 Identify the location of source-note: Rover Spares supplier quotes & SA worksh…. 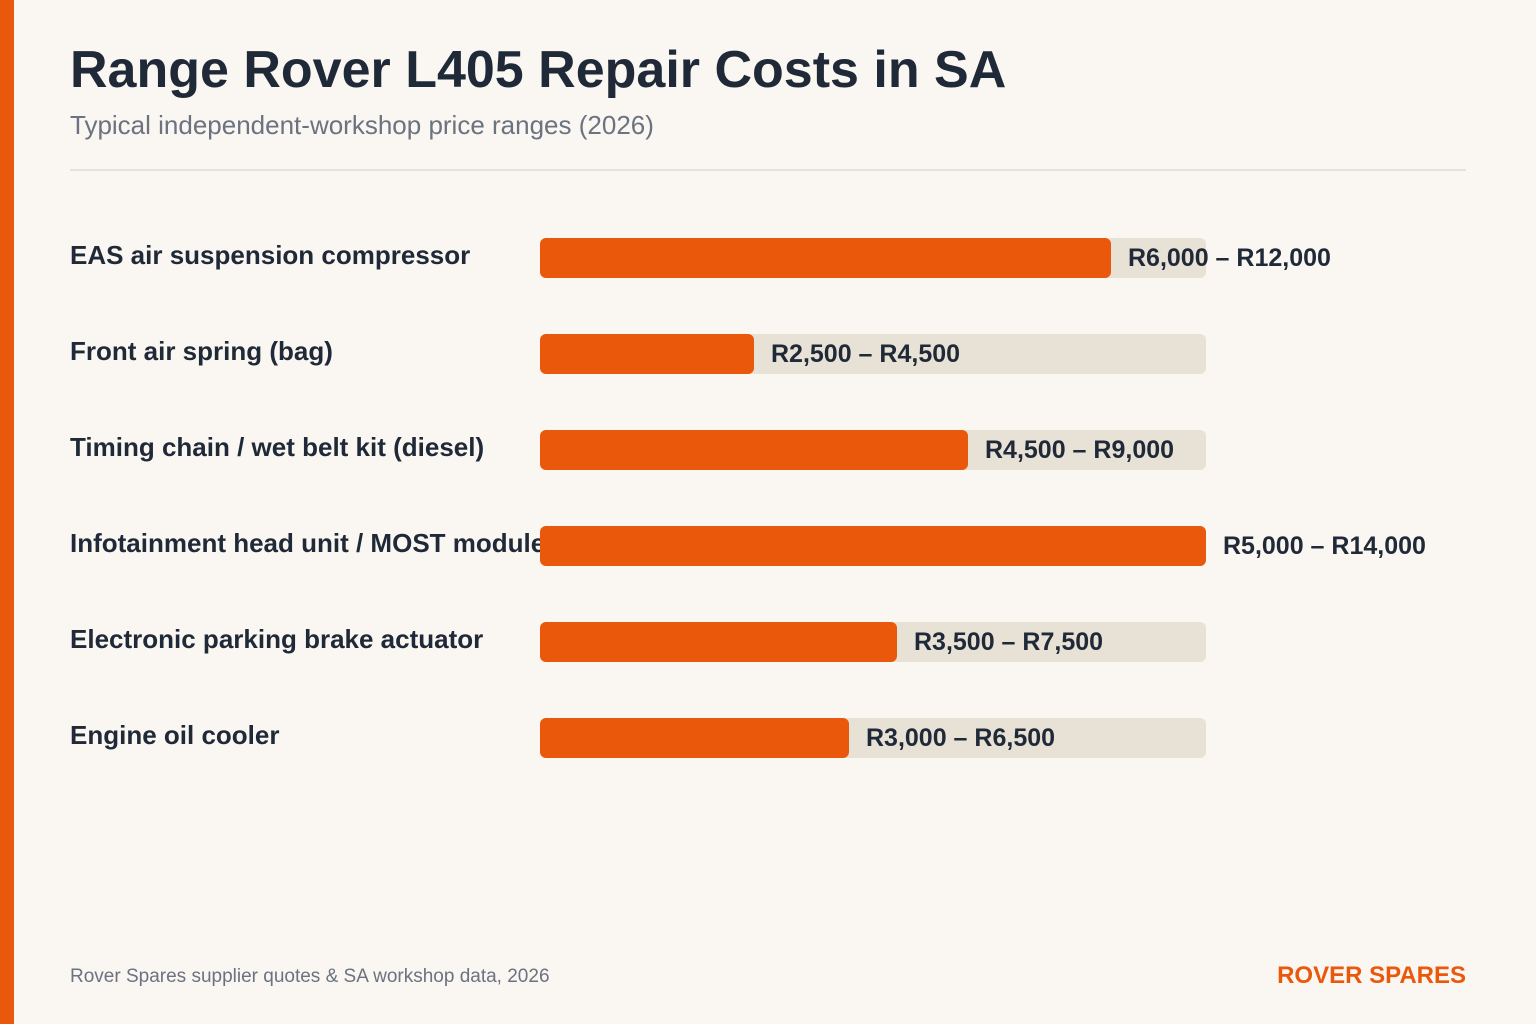
(310, 976).